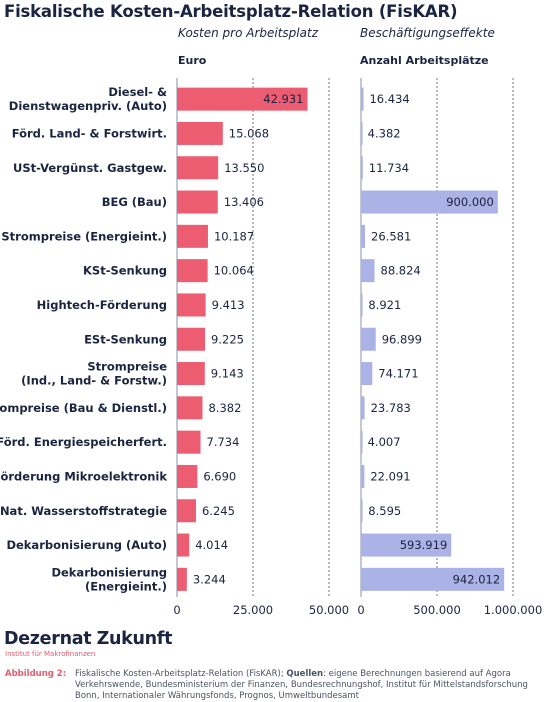  What do you see at coordinates (427, 33) in the screenshot?
I see `right-panel-title: Beschäftigungseffekte` at bounding box center [427, 33].